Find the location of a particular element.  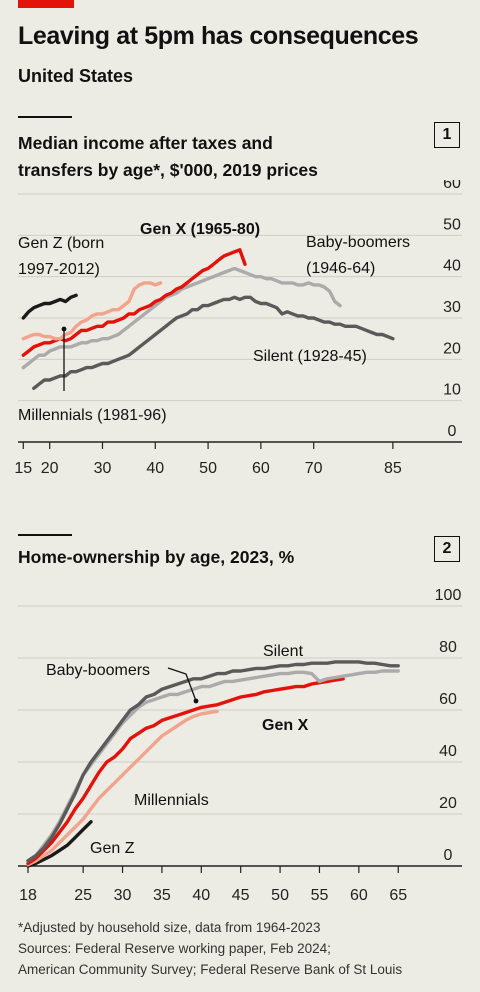

panel-1-title-line-2: transfers by age*, $'000, 2019 prices is located at coordinates (168, 170).